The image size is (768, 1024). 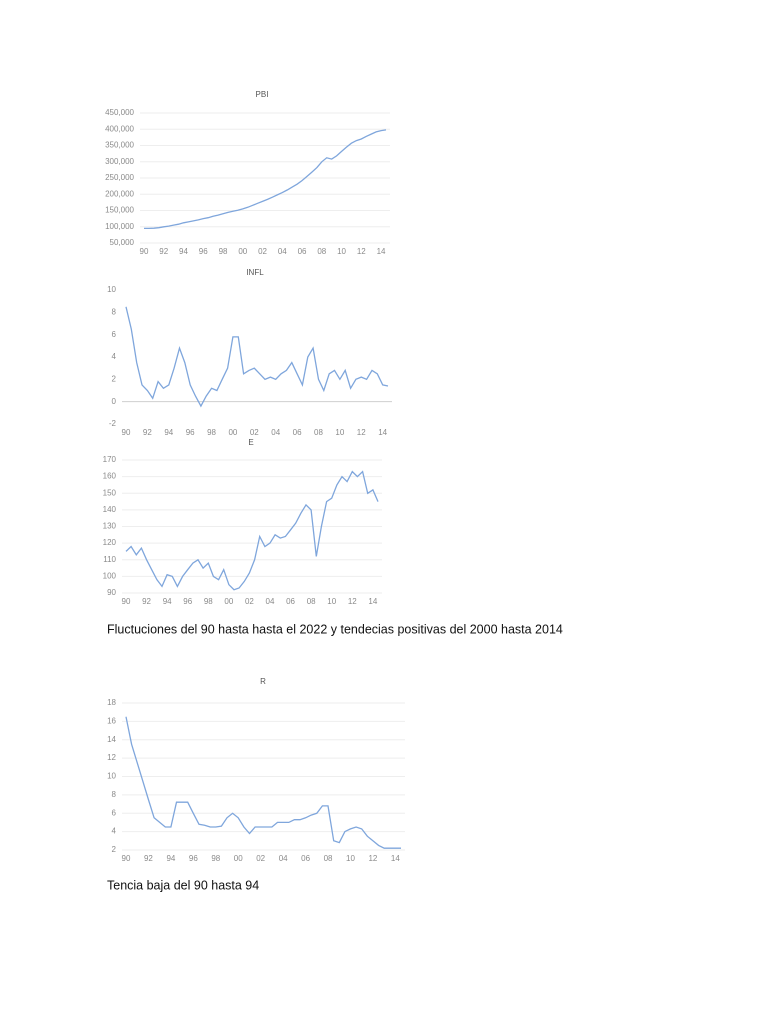 I want to click on y-tick-label: 0, so click(x=114, y=401).